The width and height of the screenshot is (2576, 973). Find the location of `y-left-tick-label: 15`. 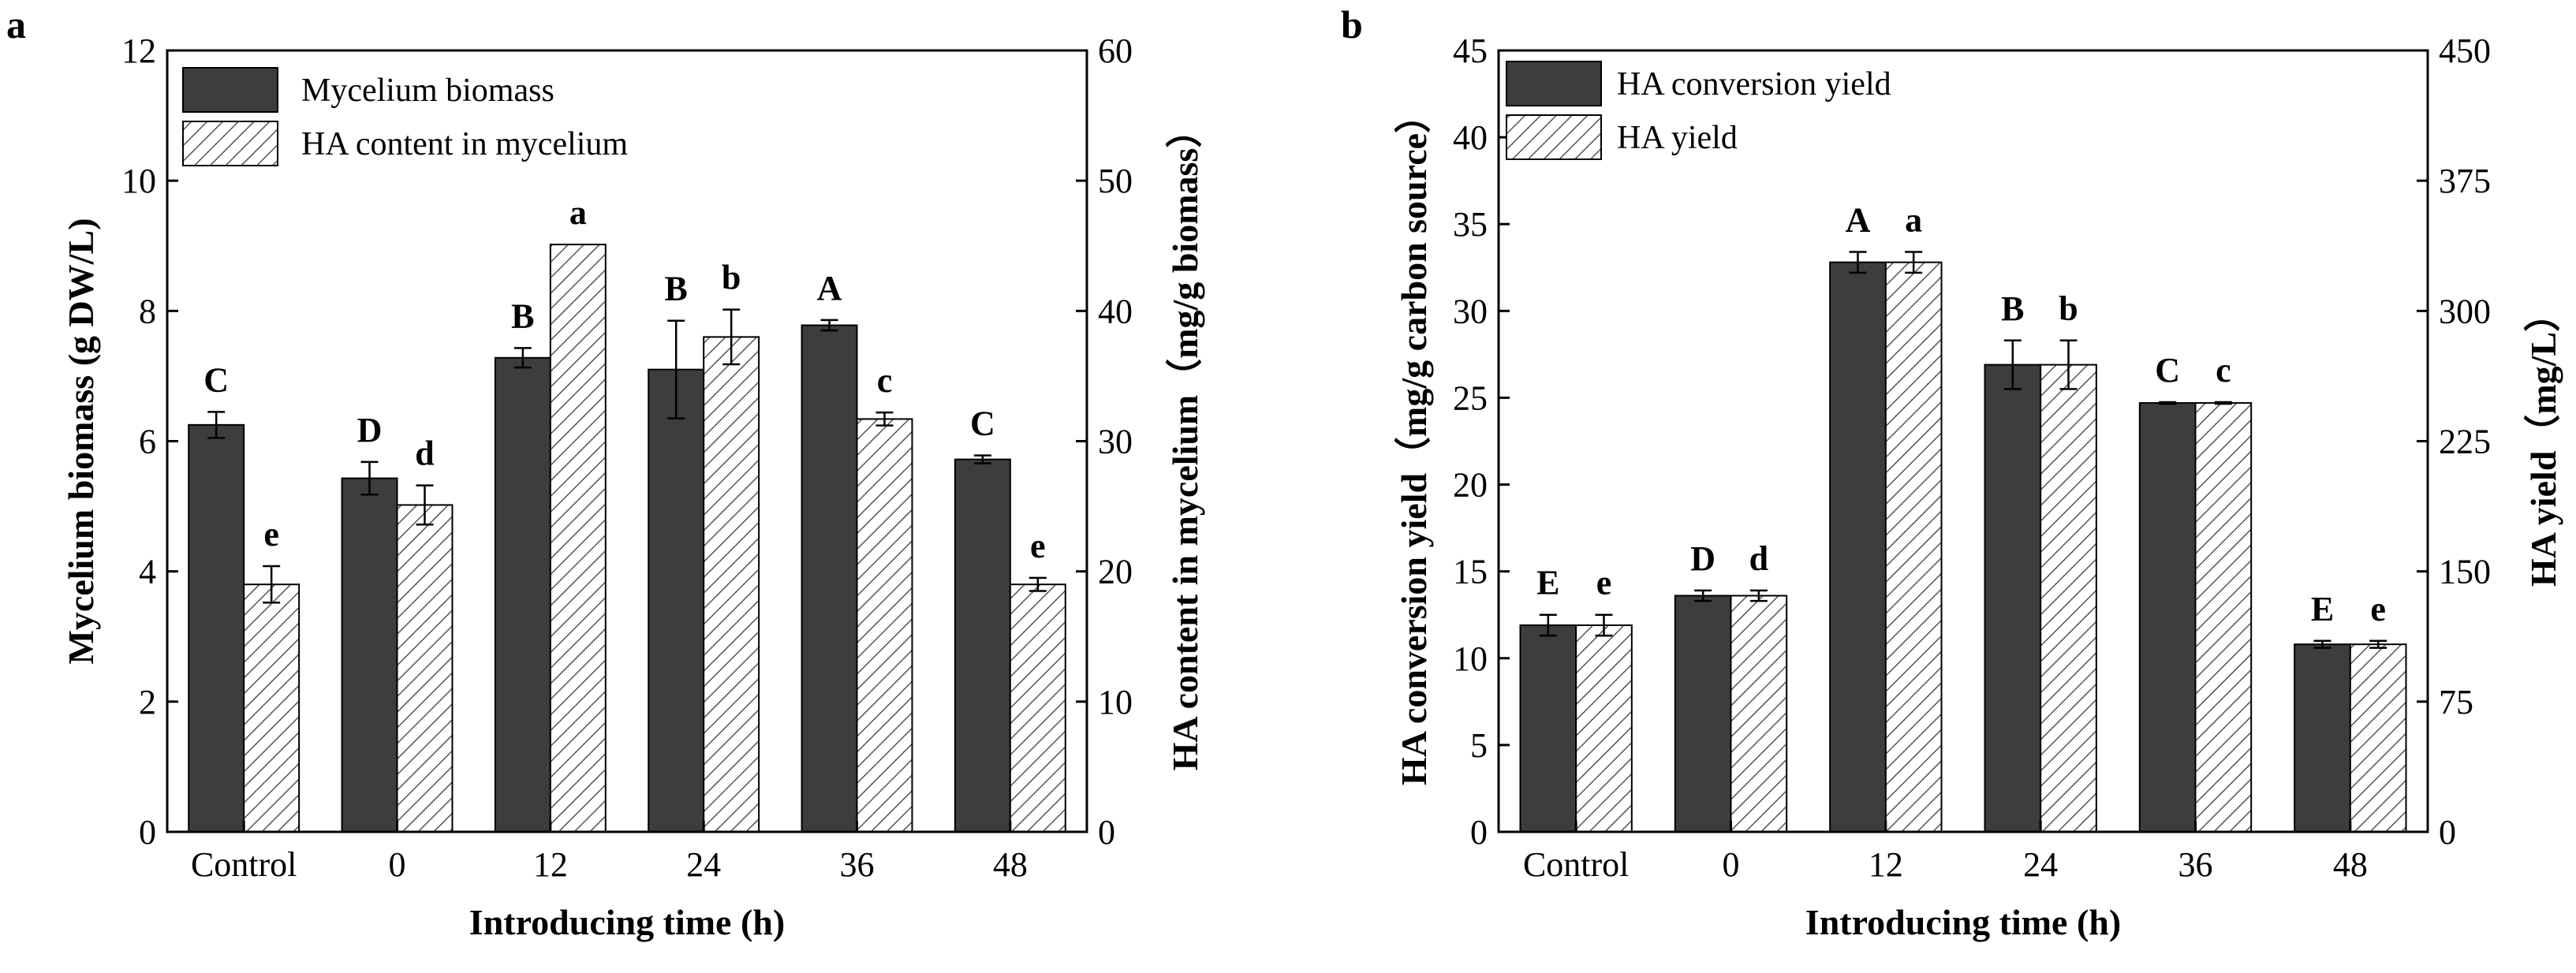

y-left-tick-label: 15 is located at coordinates (1470, 572).